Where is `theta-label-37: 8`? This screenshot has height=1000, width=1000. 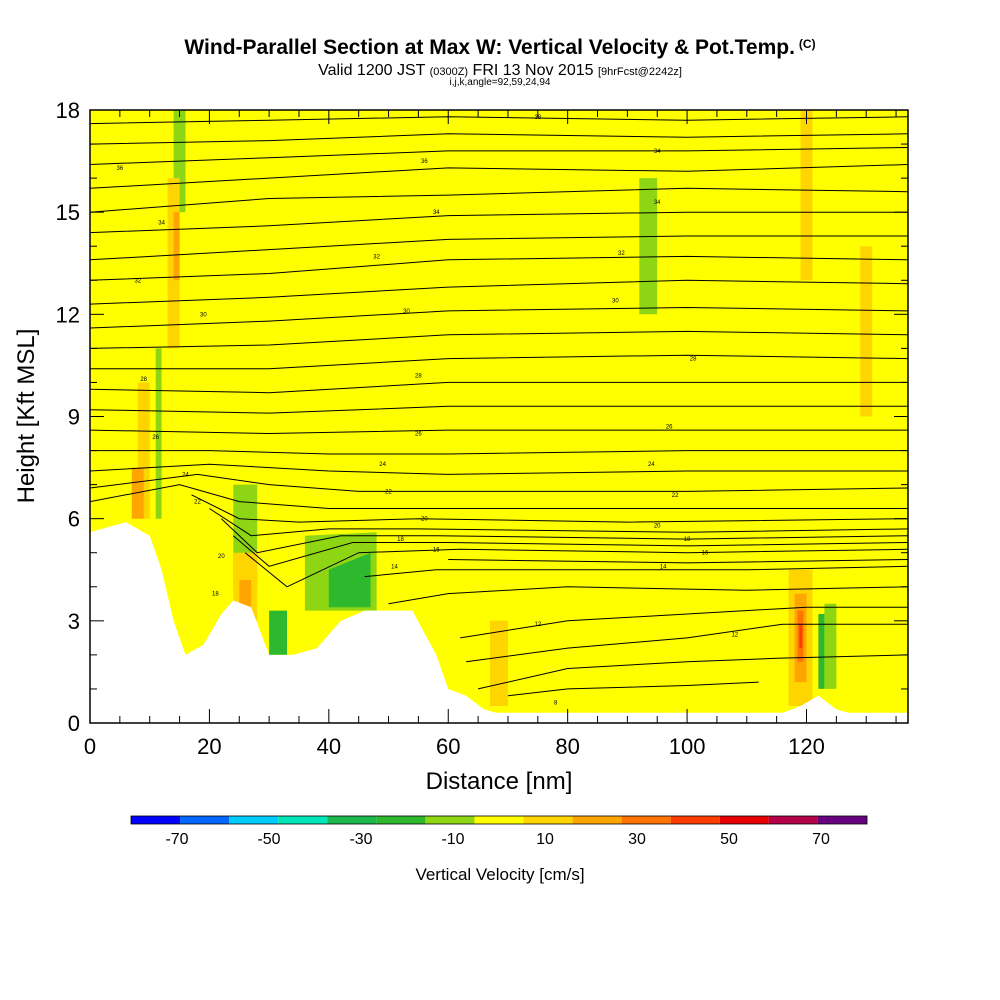 theta-label-37: 8 is located at coordinates (556, 704).